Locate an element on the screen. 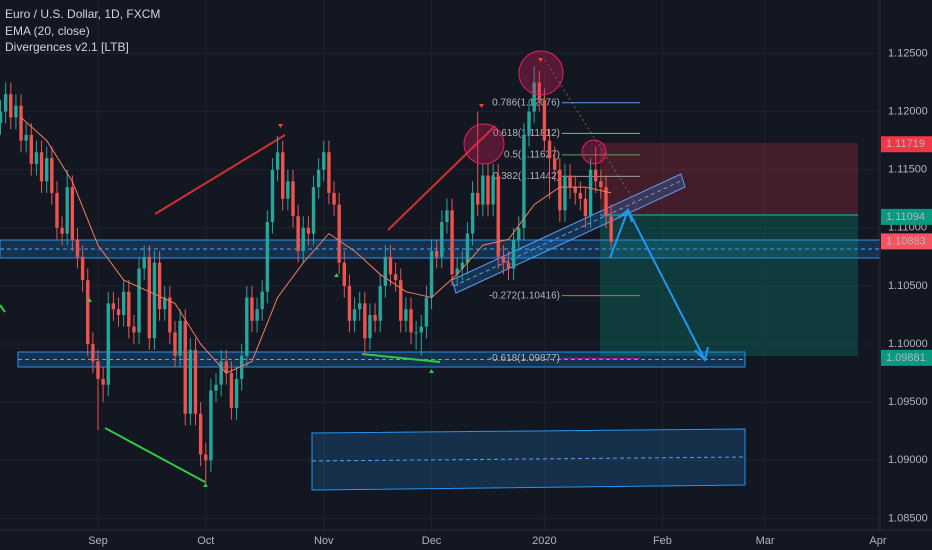  y-tick-label: 1.12000 is located at coordinates (908, 111).